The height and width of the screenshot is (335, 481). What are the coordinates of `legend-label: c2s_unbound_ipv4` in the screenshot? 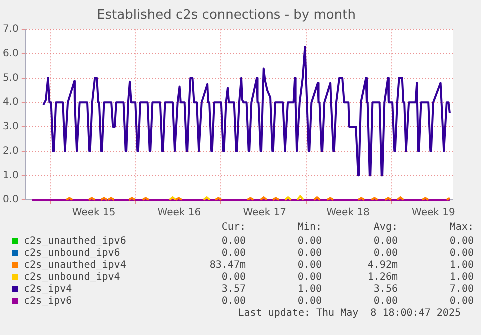 It's located at (73, 277).